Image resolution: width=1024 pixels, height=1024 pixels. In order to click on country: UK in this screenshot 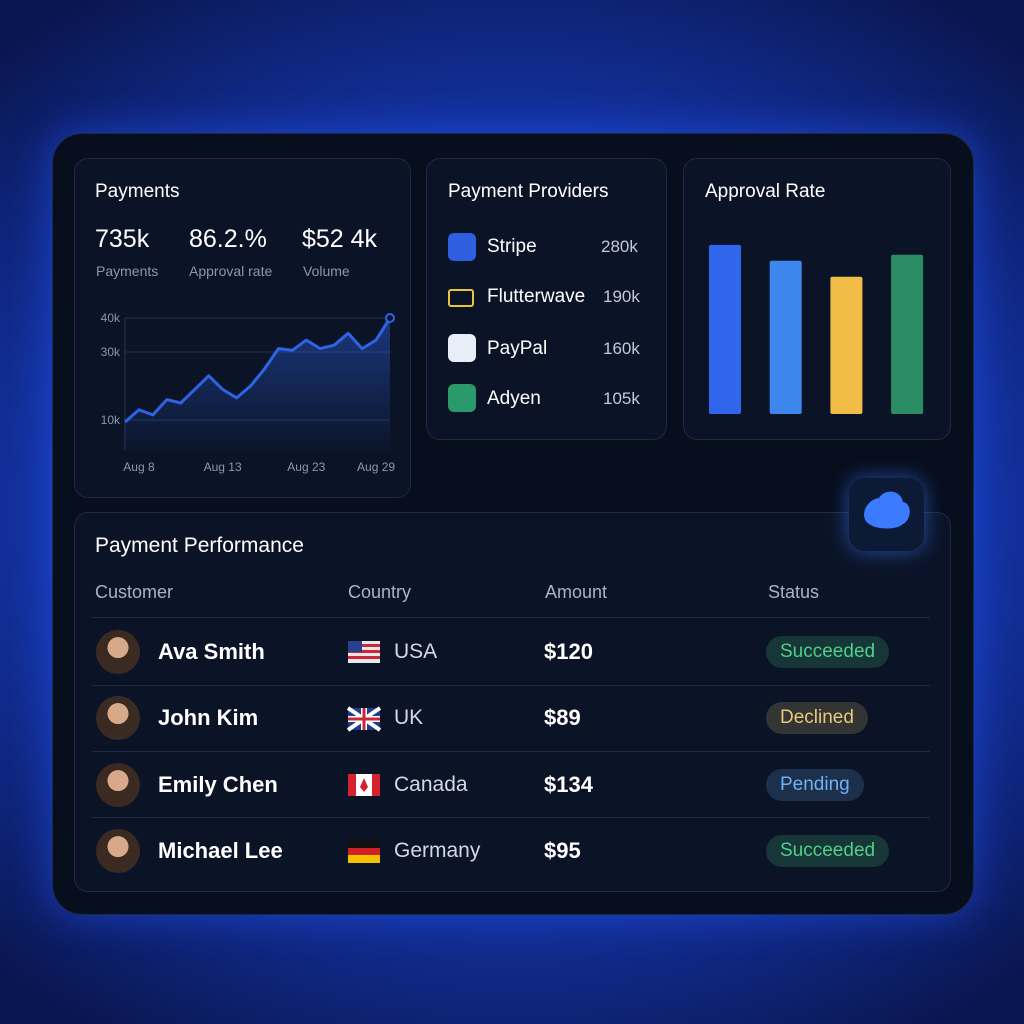, I will do `click(409, 717)`.